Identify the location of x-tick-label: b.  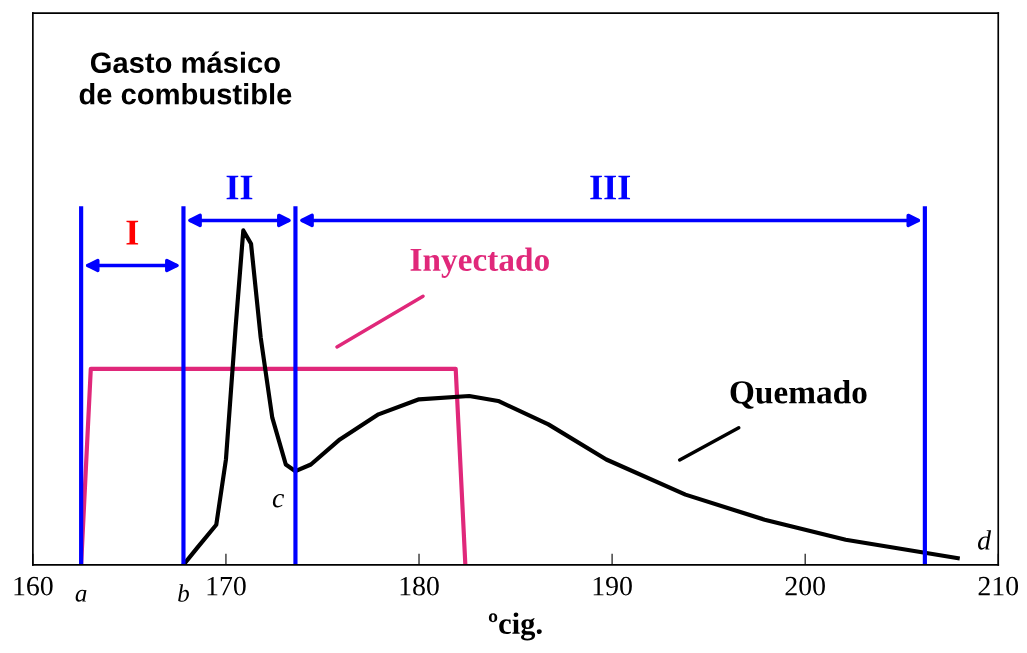
(183, 593).